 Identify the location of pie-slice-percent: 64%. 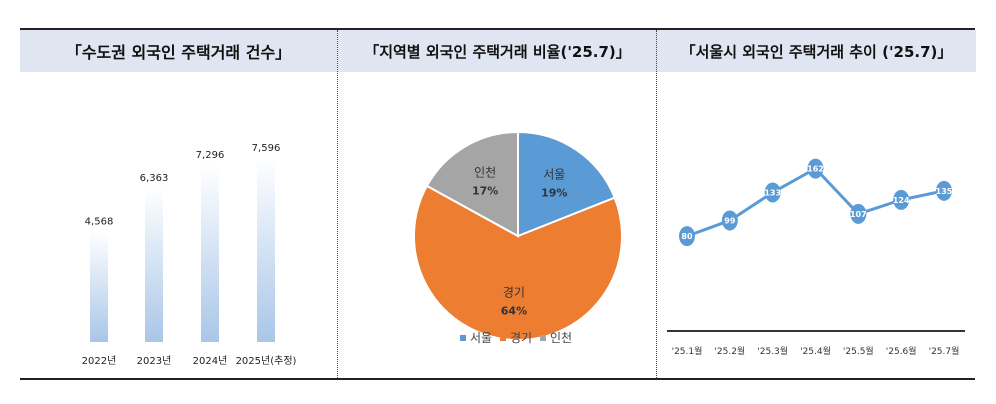
(514, 310).